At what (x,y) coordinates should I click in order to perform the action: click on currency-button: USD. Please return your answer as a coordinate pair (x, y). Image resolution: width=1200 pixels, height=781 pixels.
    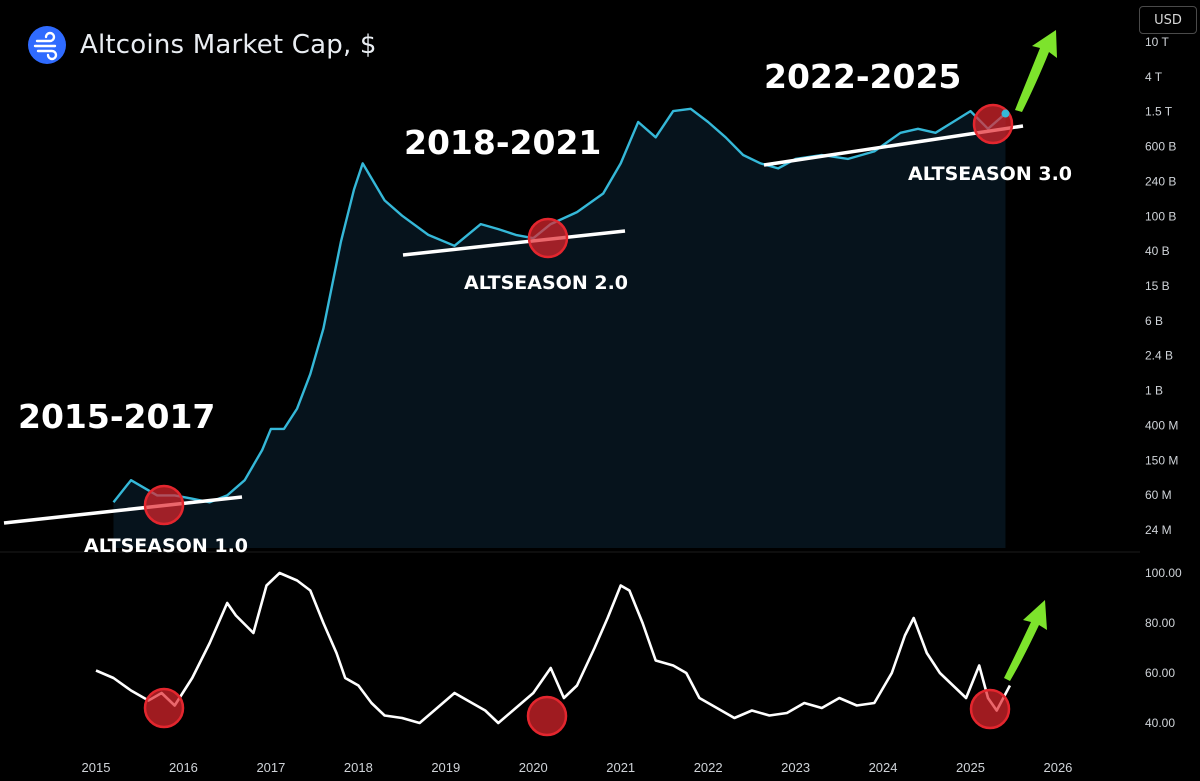
    Looking at the image, I should click on (1168, 20).